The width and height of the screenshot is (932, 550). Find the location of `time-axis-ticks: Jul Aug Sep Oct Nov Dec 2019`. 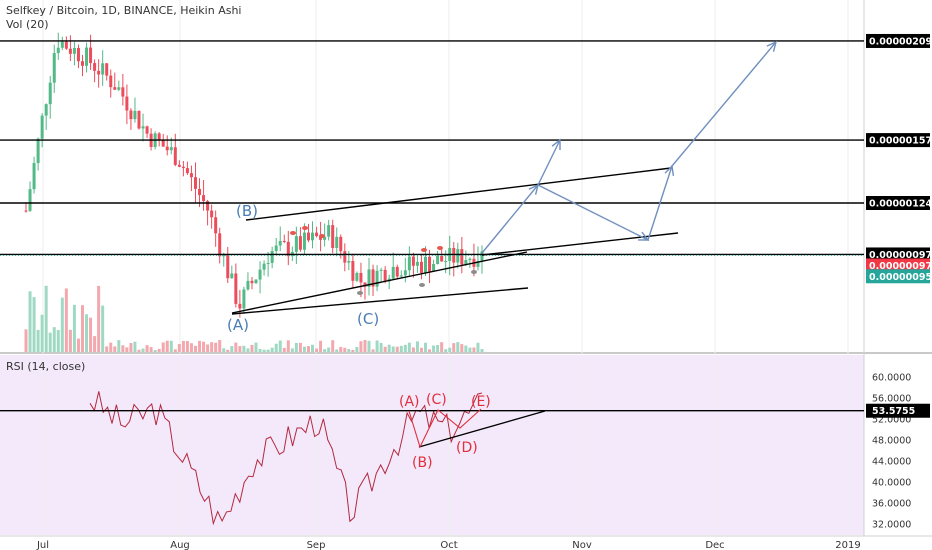

time-axis-ticks: Jul Aug Sep Oct Nov Dec 2019 is located at coordinates (448, 545).